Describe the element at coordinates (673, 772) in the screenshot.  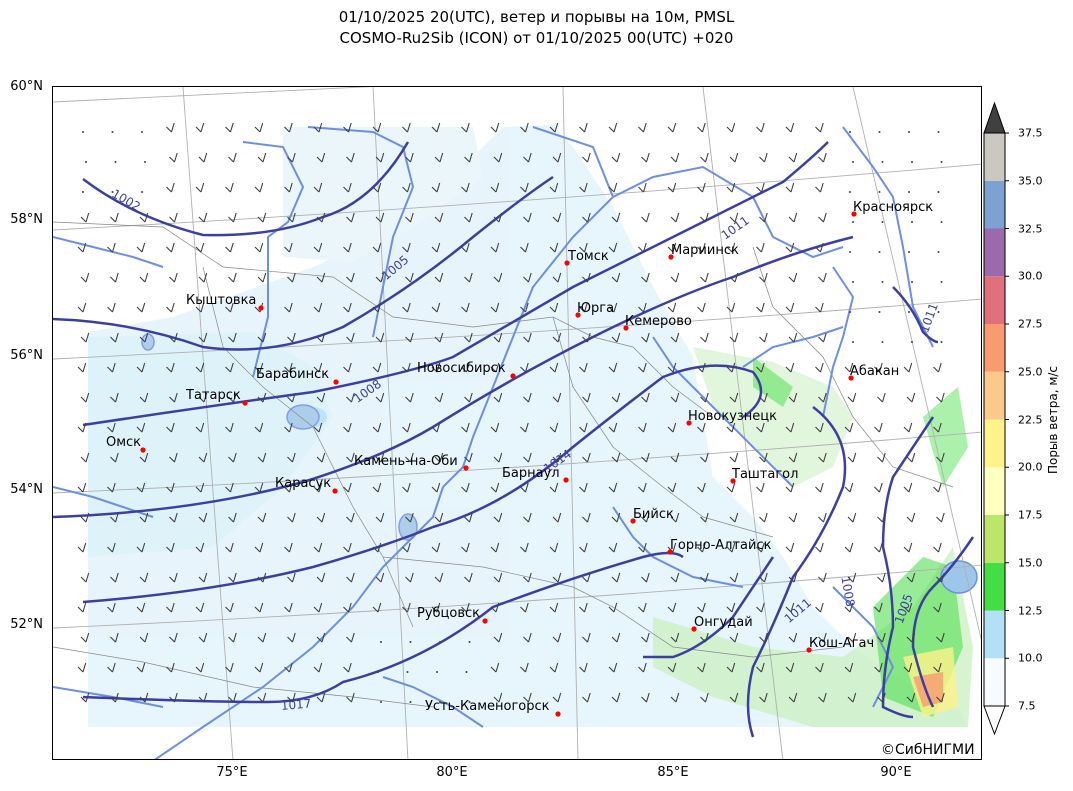
I see `lon-label-85: 85°E` at that location.